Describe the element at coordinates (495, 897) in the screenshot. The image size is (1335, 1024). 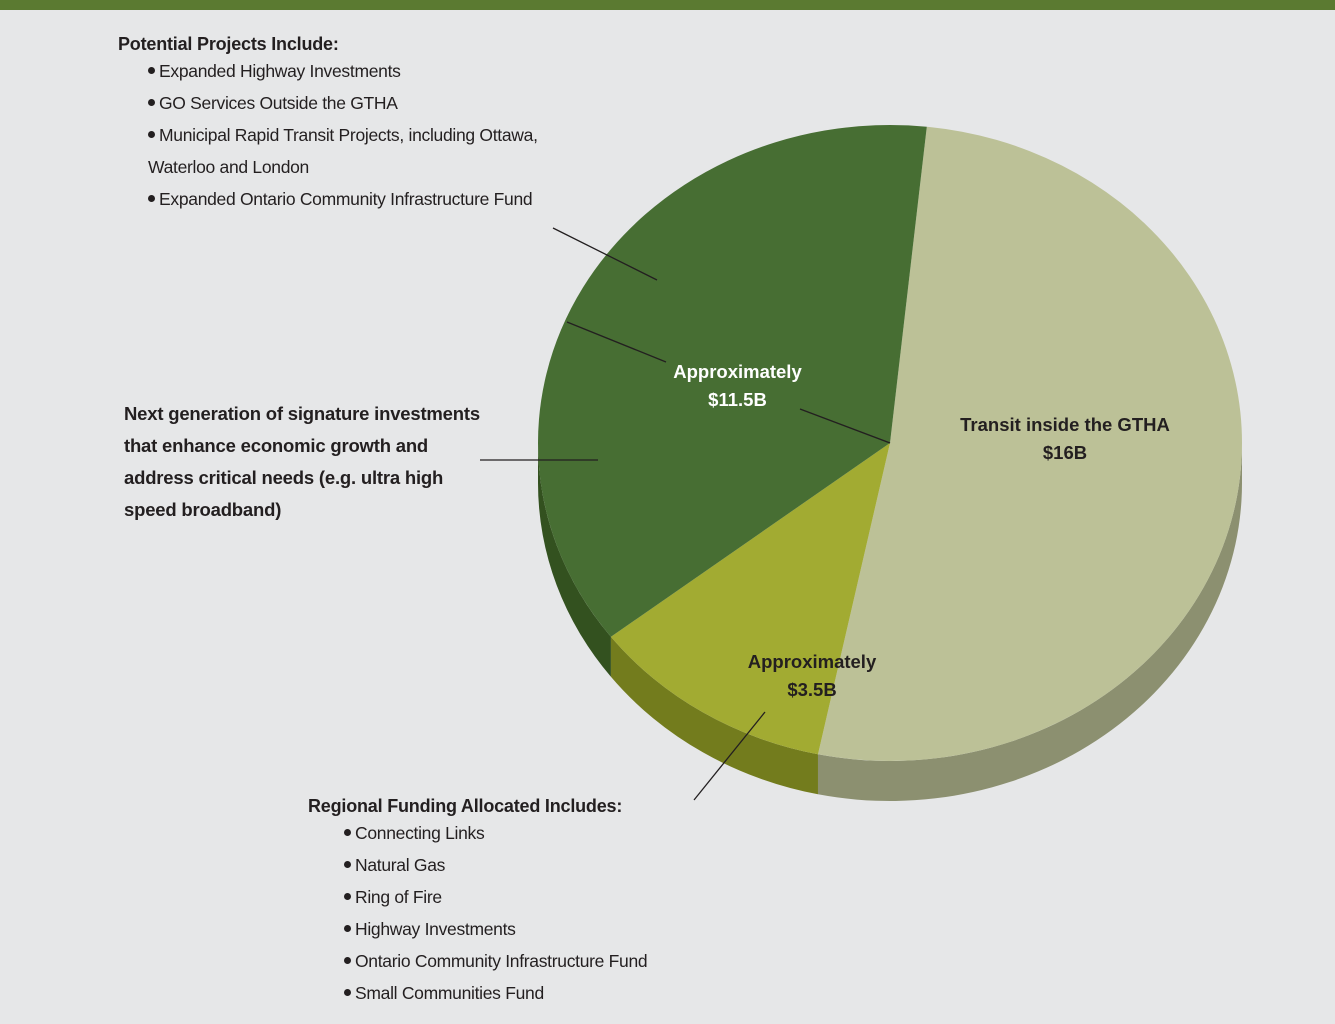
I see `list-item: Ring of Fire` at that location.